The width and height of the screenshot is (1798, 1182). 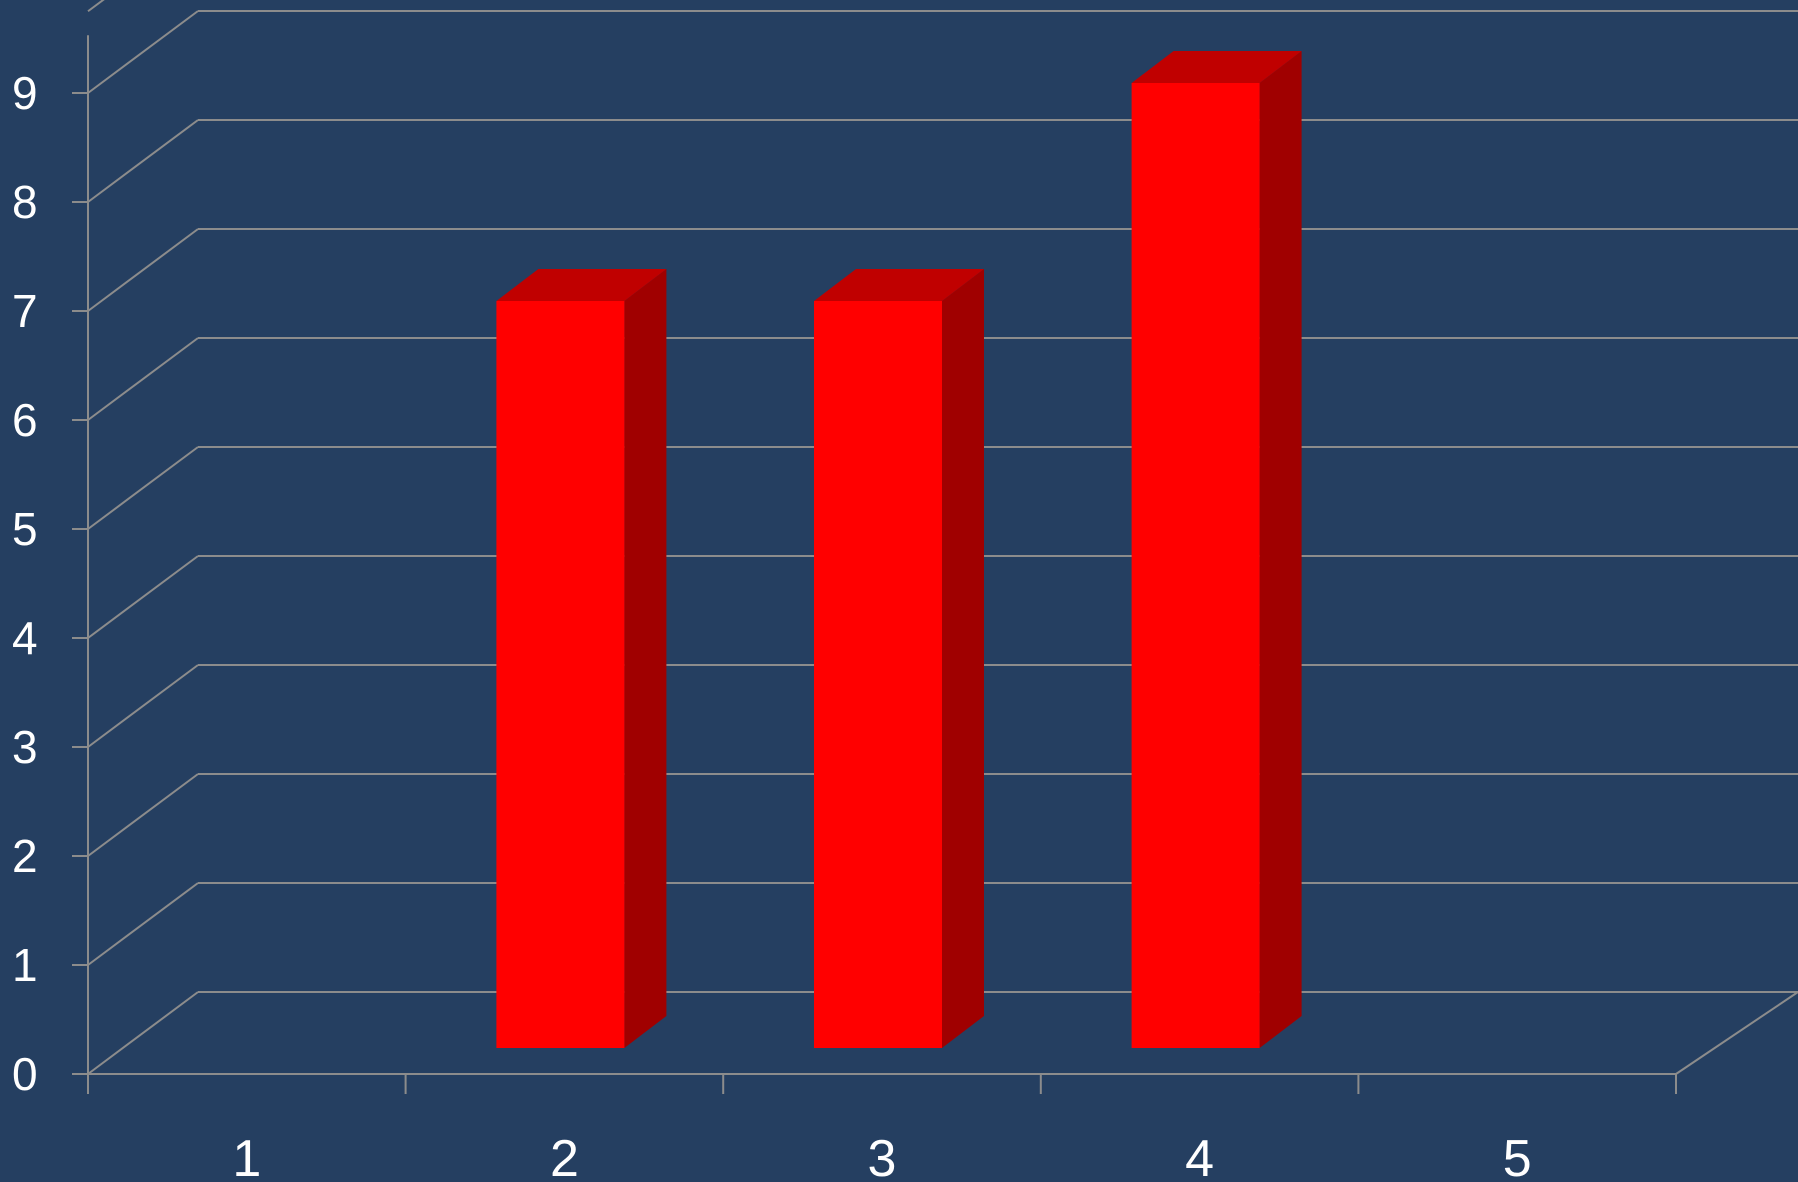 I want to click on y-tick-label: 5, so click(x=25, y=529).